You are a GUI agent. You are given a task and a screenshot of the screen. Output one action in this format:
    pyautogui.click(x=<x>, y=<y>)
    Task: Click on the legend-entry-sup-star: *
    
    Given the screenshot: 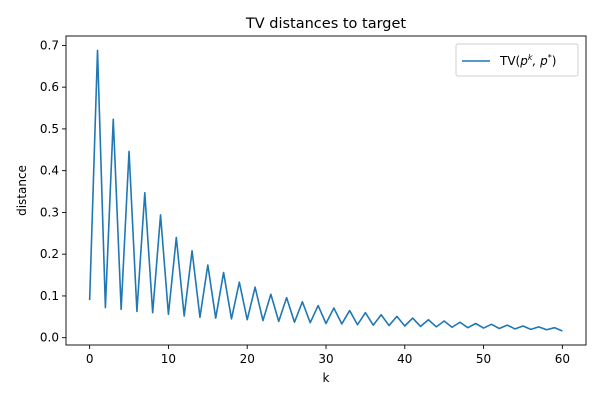 What is the action you would take?
    pyautogui.click(x=550, y=57)
    